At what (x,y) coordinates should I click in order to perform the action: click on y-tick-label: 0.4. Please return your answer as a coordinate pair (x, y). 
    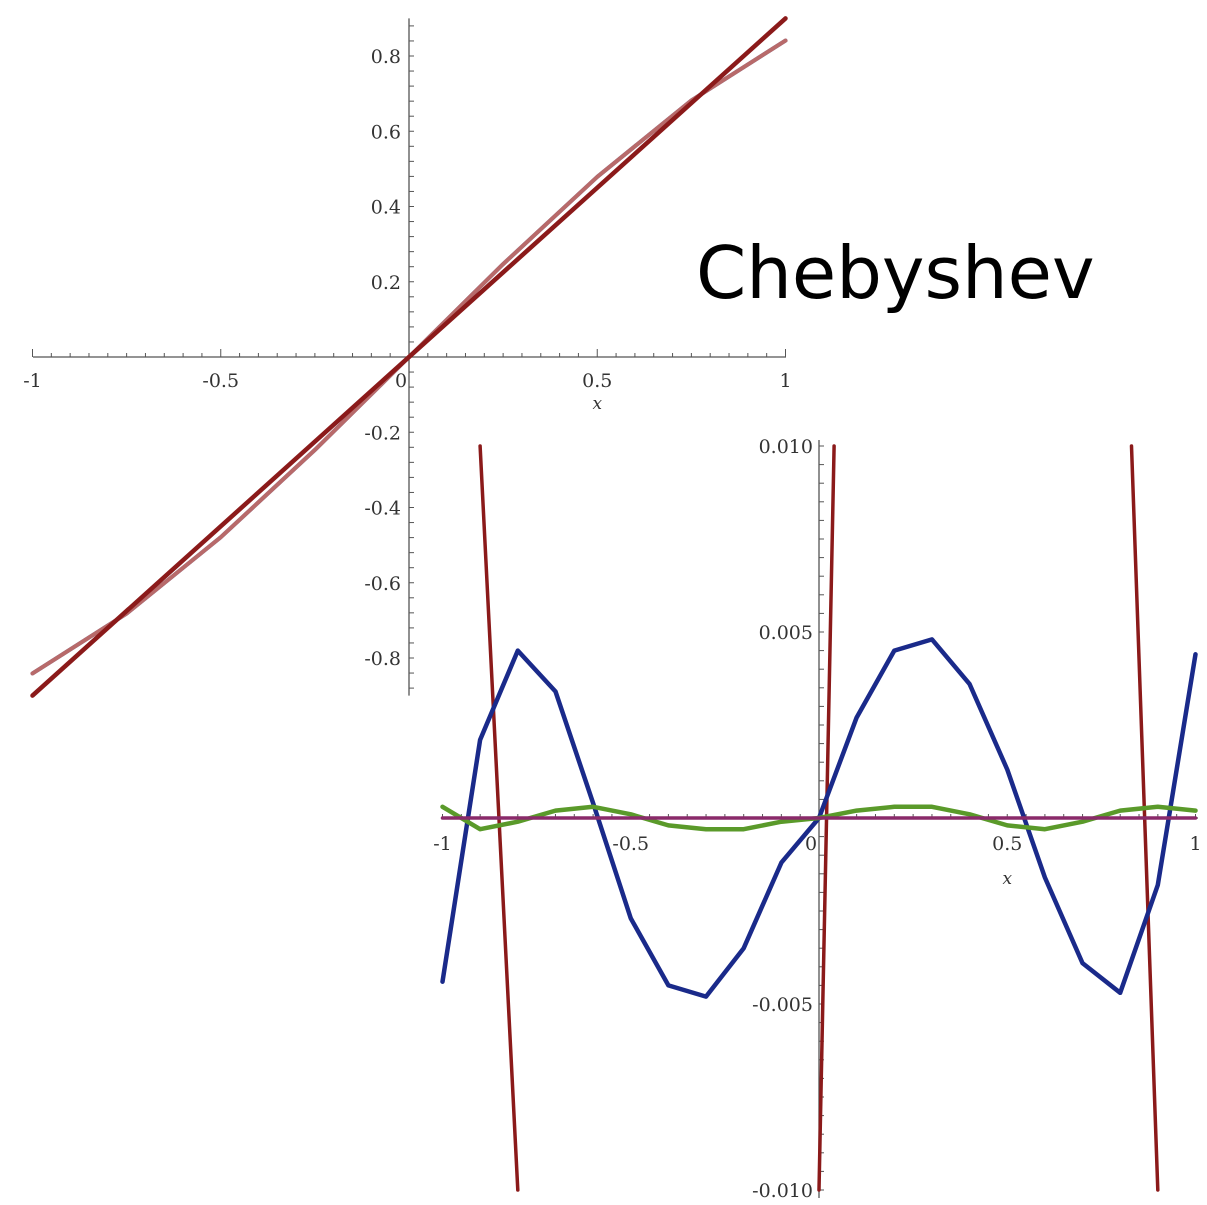
    Looking at the image, I should click on (386, 208).